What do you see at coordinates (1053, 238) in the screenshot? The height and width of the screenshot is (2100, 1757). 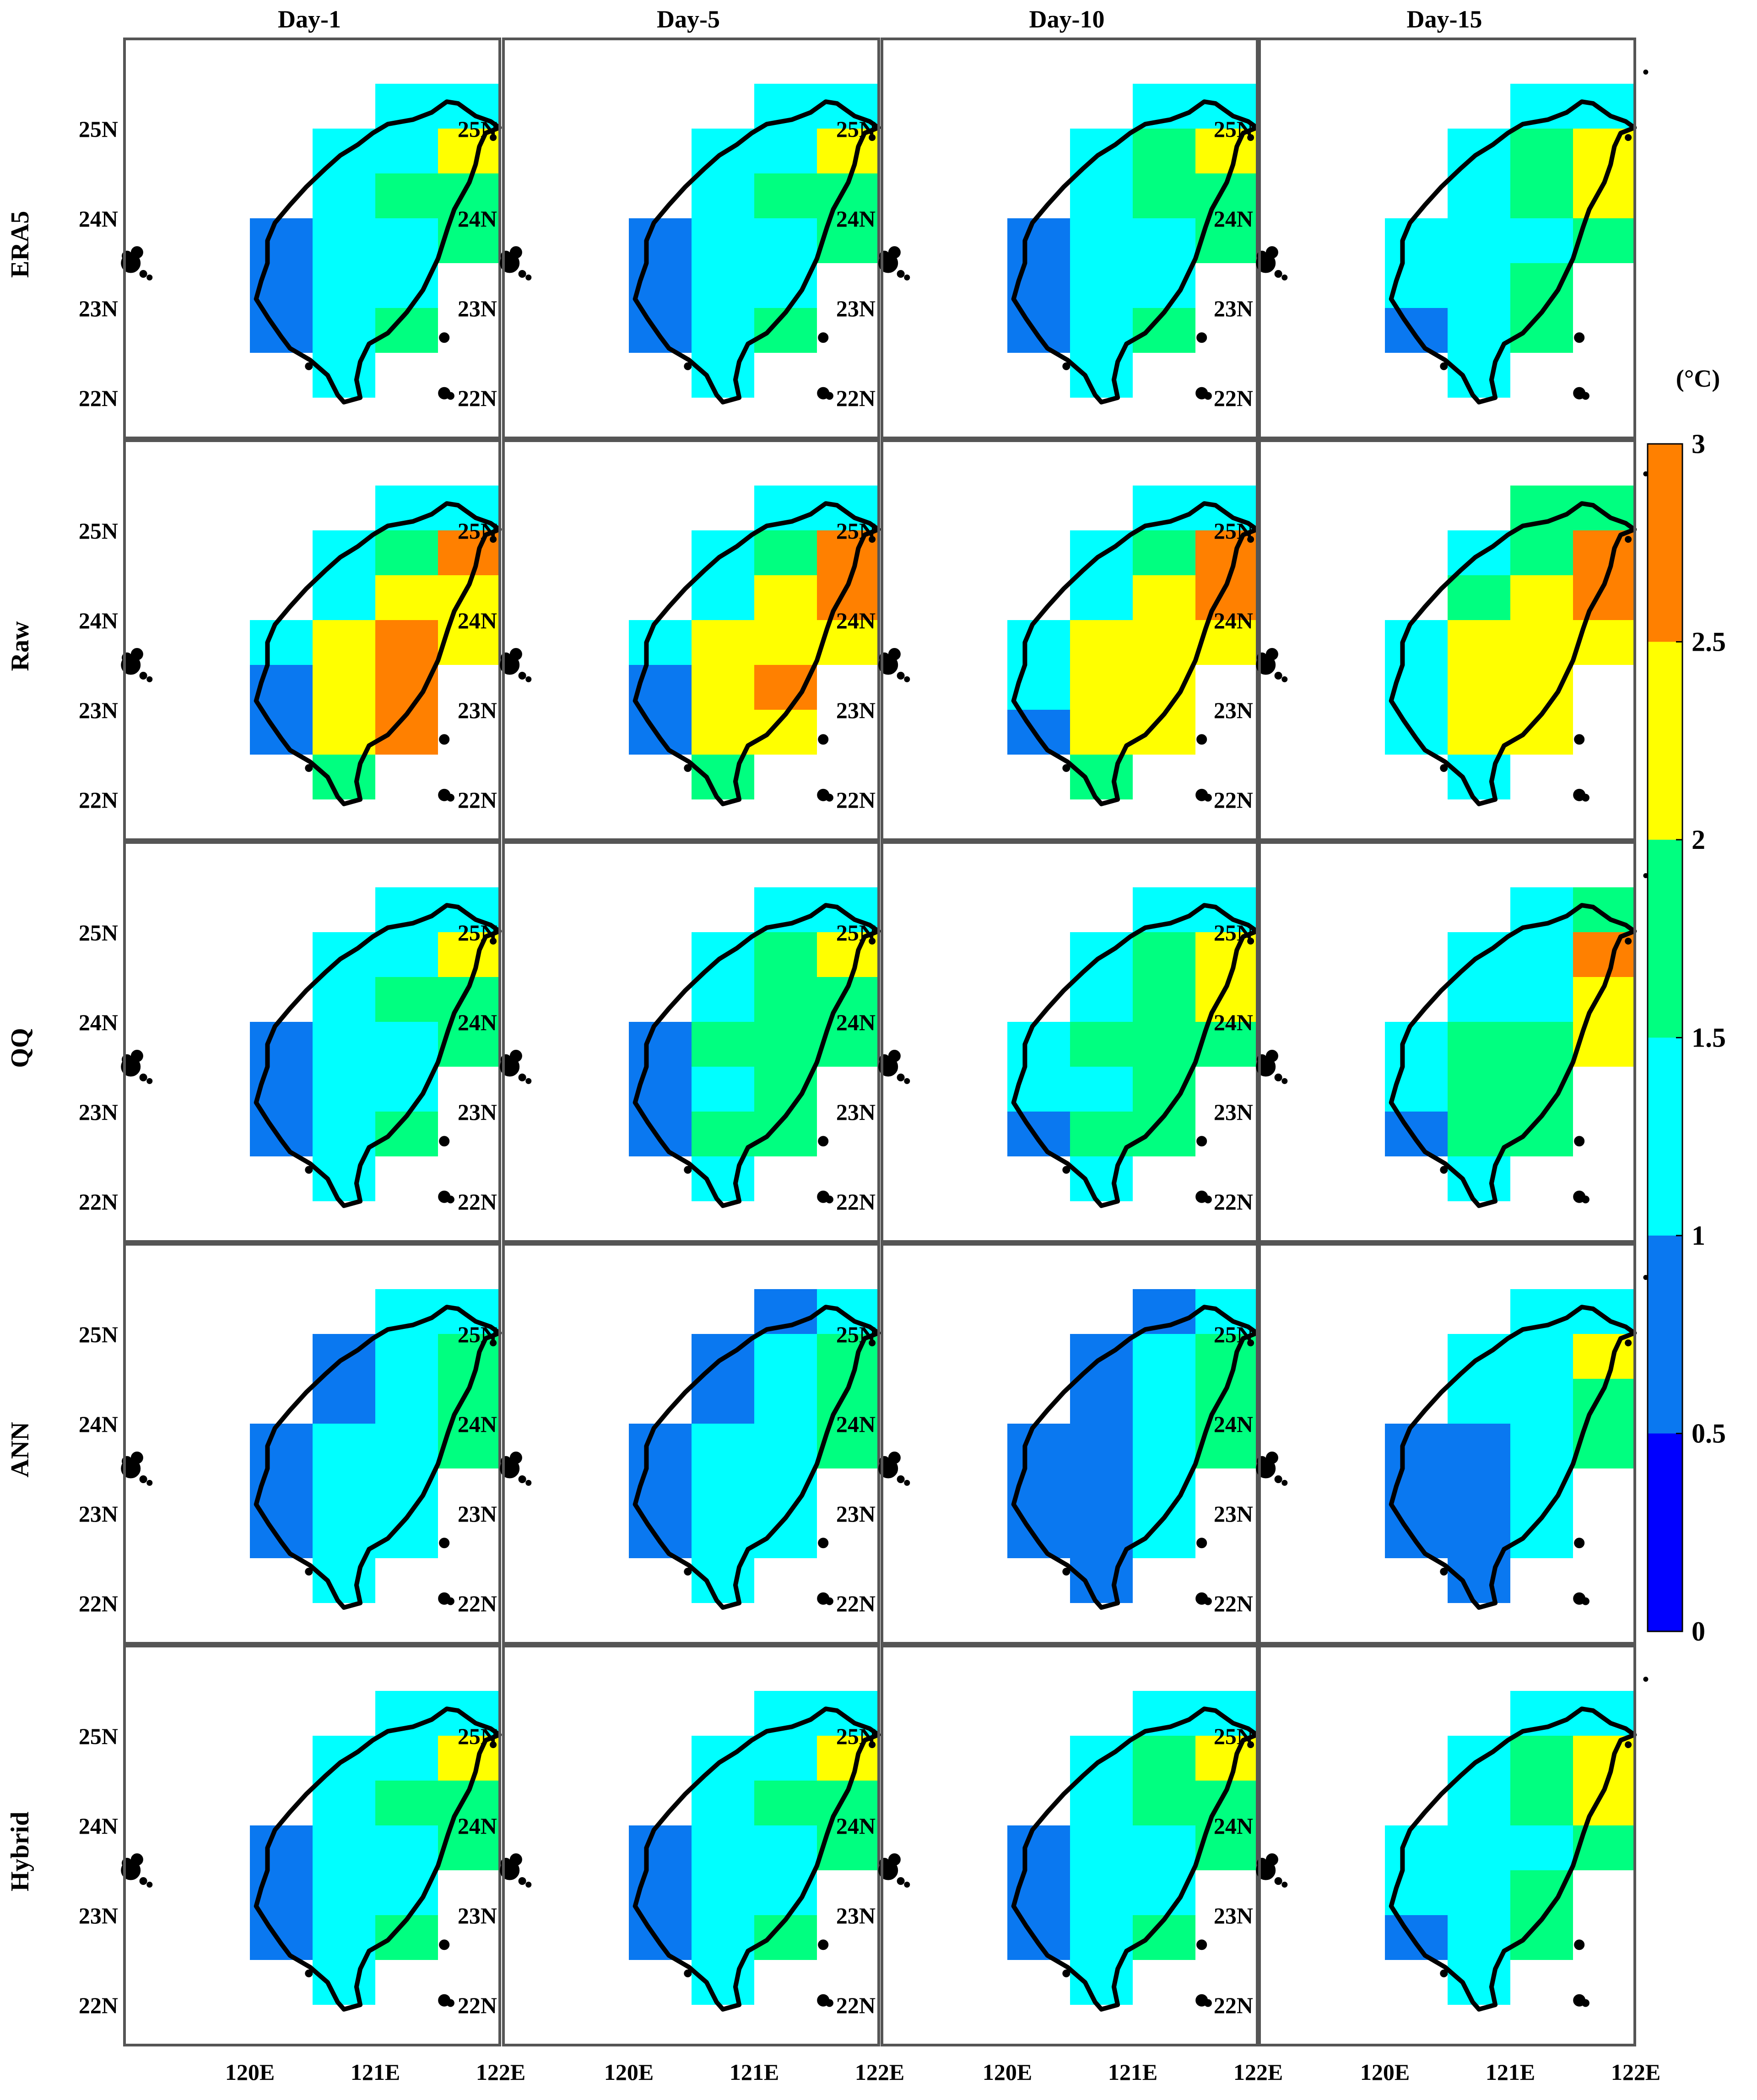 I see `panel-era5-day-10: 25N 24N 23N 22N` at bounding box center [1053, 238].